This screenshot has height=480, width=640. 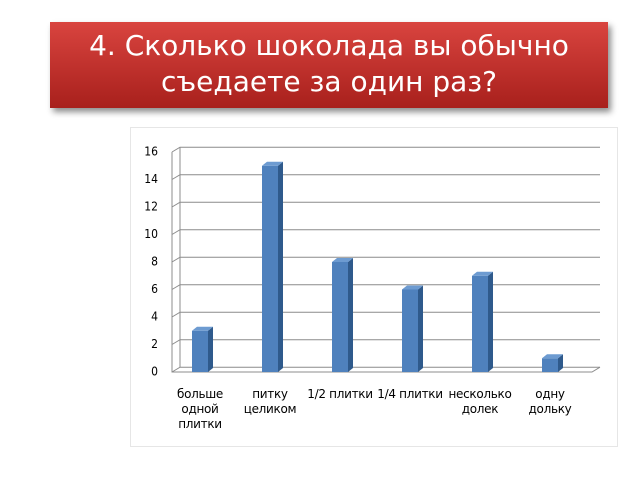 I want to click on y-tick-label: 10, so click(x=151, y=234).